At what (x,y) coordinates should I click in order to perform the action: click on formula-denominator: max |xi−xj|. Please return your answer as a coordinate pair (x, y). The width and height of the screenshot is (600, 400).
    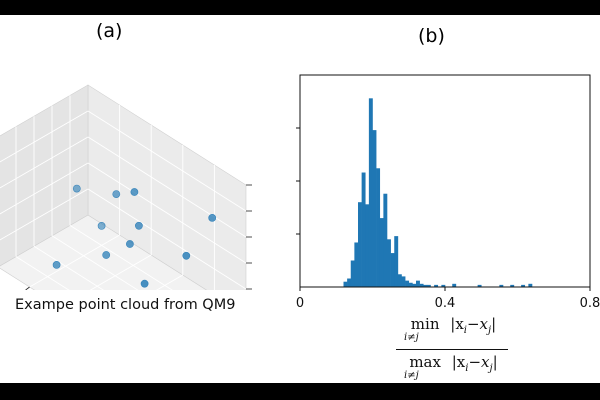
    Looking at the image, I should click on (453, 363).